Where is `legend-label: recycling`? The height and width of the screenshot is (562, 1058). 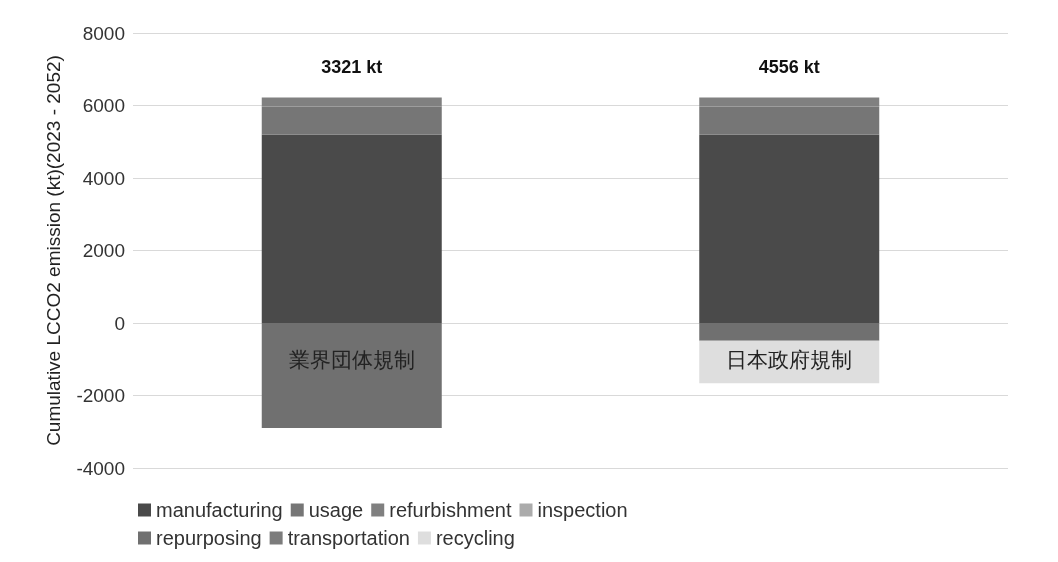
legend-label: recycling is located at coordinates (475, 538).